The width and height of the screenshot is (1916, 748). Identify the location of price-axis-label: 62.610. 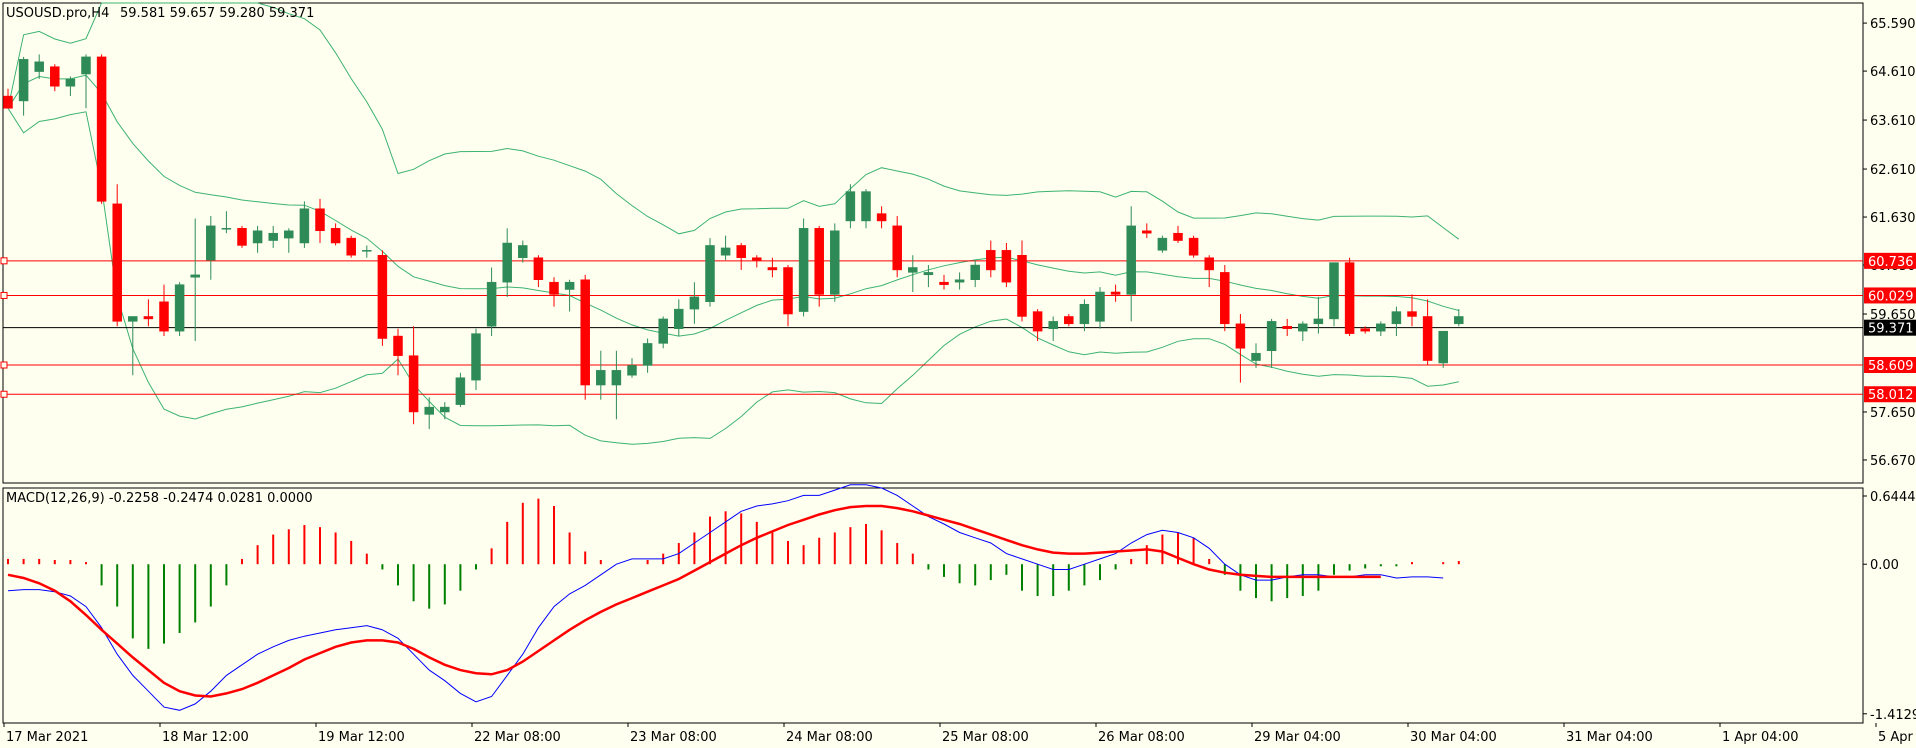
(1893, 170).